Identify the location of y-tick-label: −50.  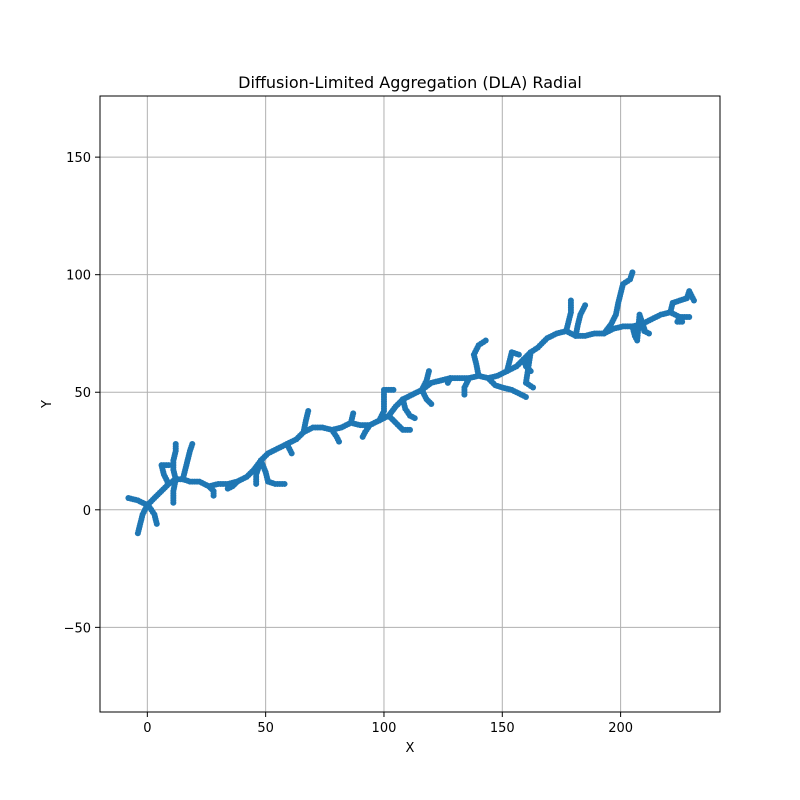
(77, 628).